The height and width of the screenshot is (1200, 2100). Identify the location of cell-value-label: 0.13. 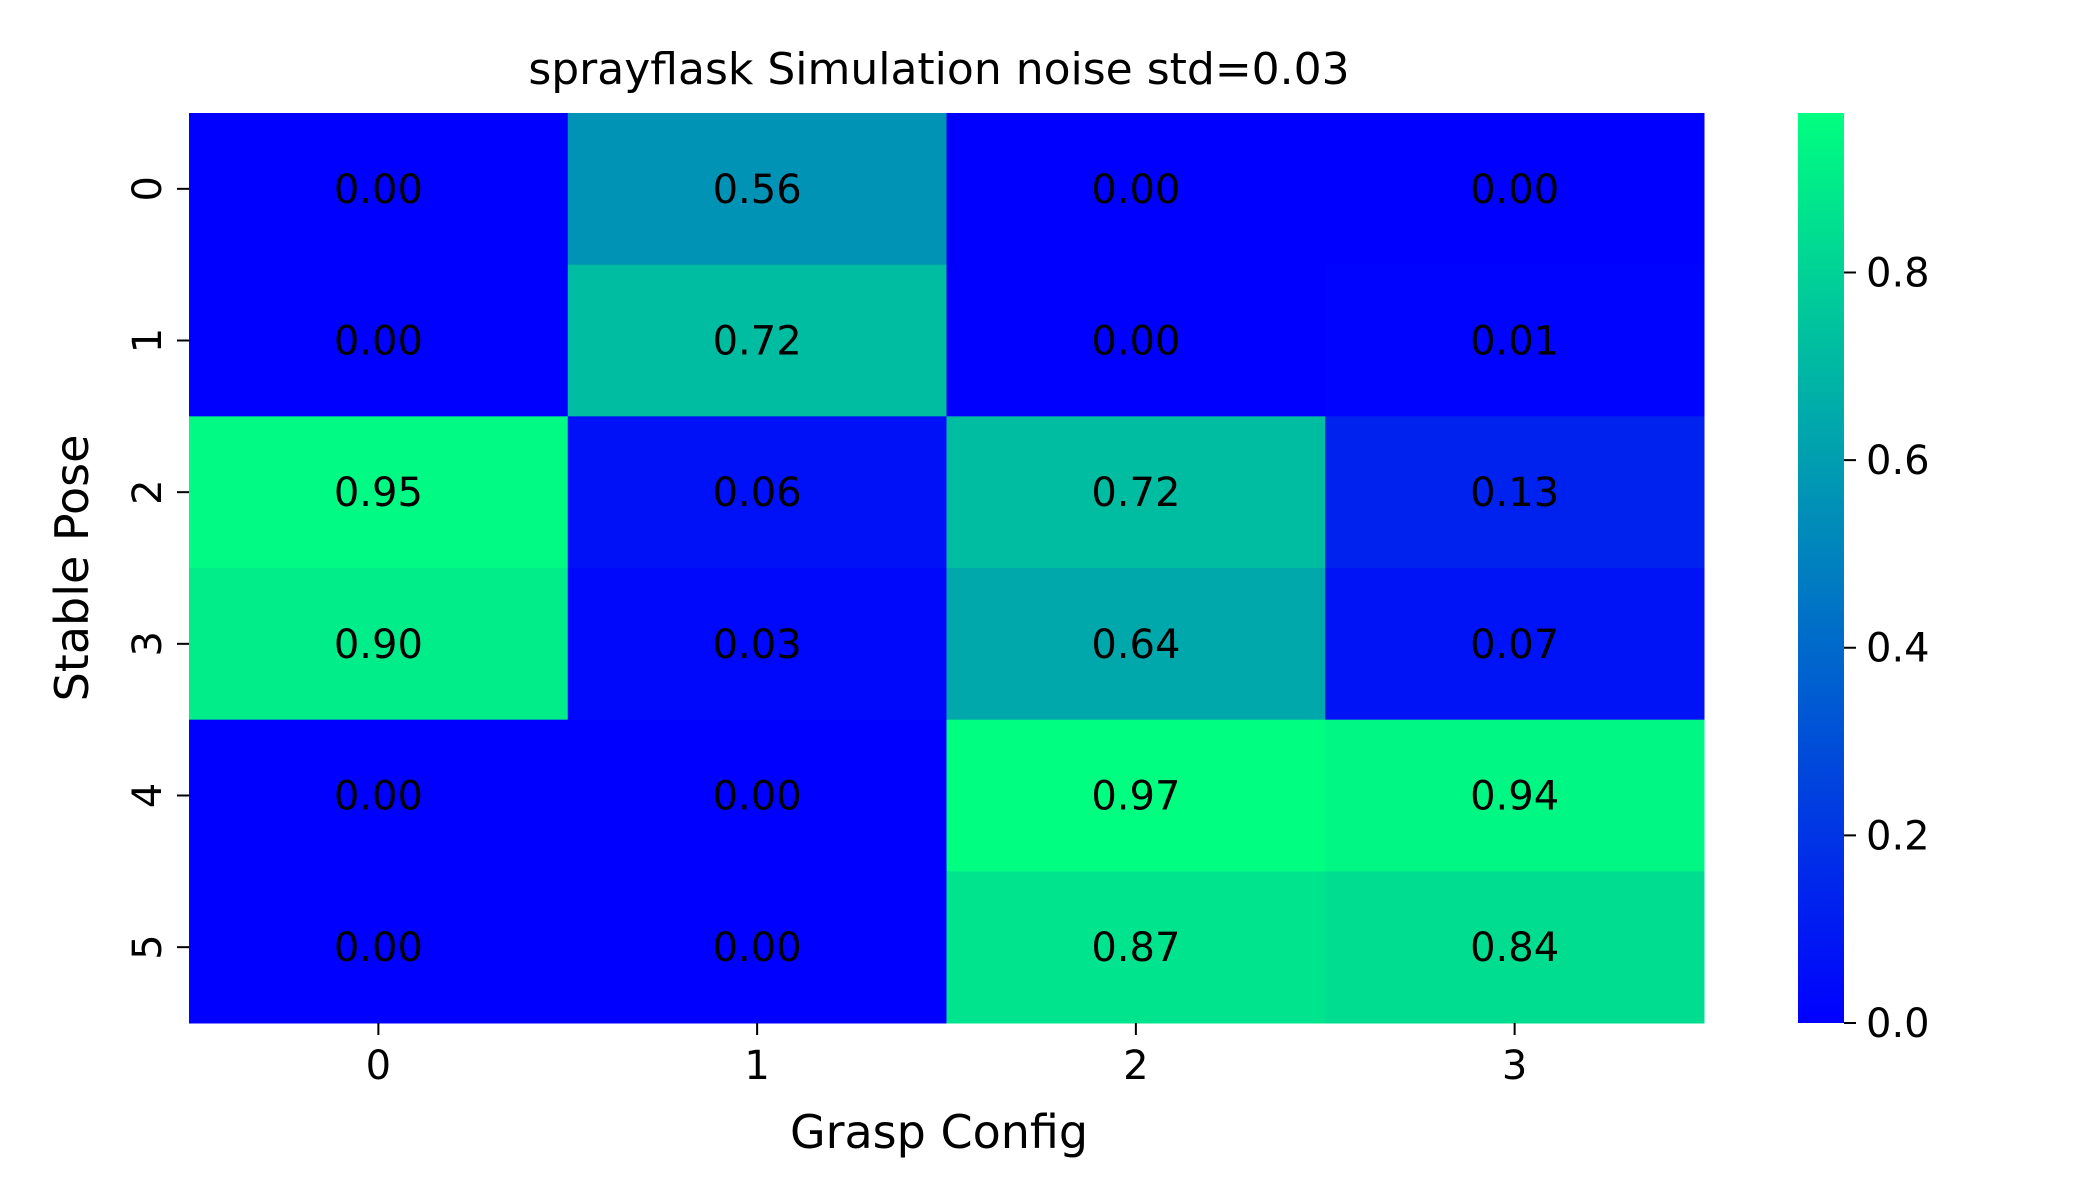
(1514, 493).